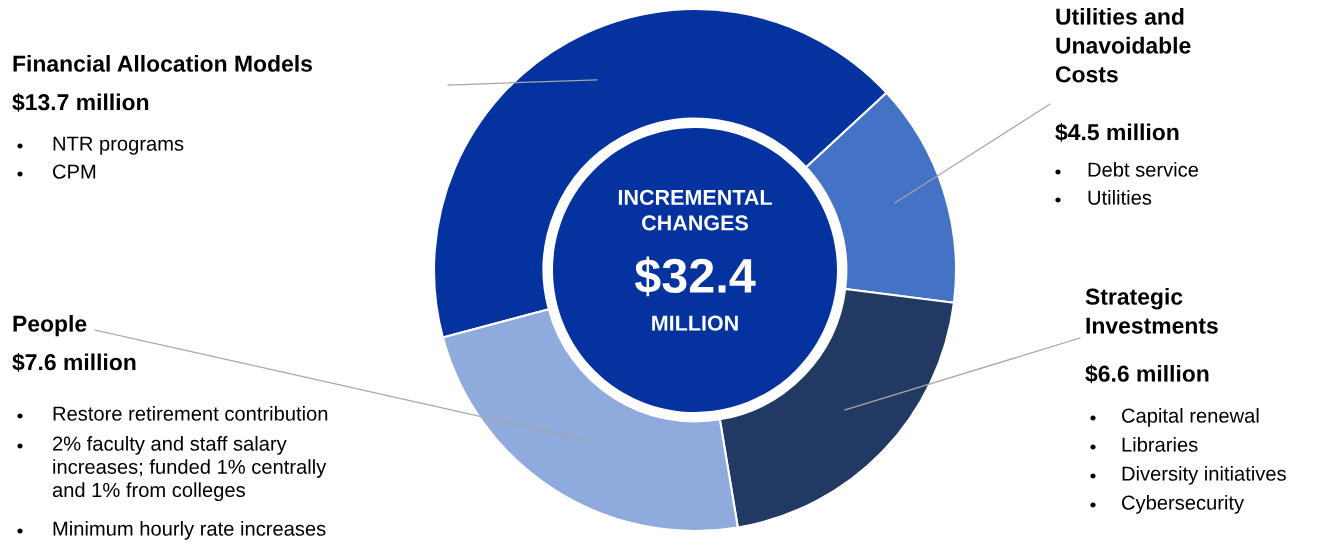 The image size is (1320, 548). I want to click on text: NTR programs, so click(118, 145).